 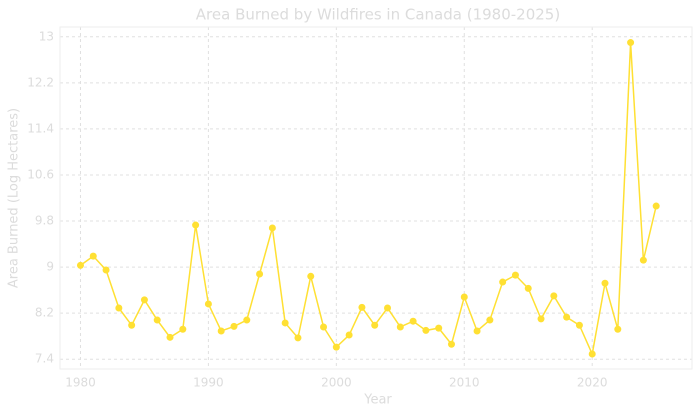 What do you see at coordinates (46, 36) in the screenshot?
I see `y-tick-label: 13` at bounding box center [46, 36].